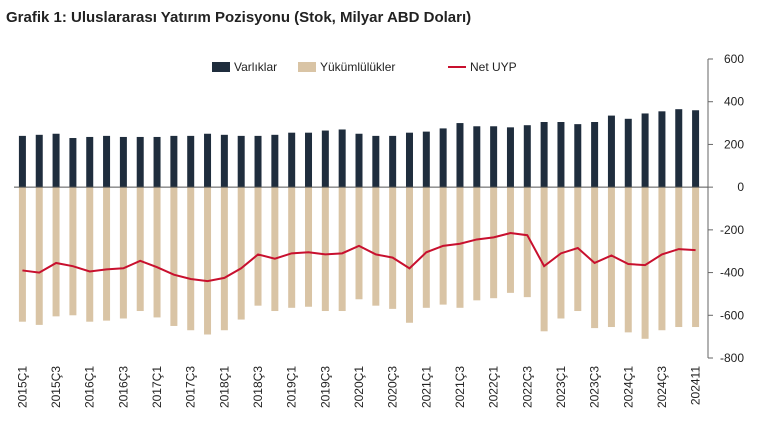 This screenshot has width=759, height=438. I want to click on x-tick-label: 2024Ç3, so click(662, 387).